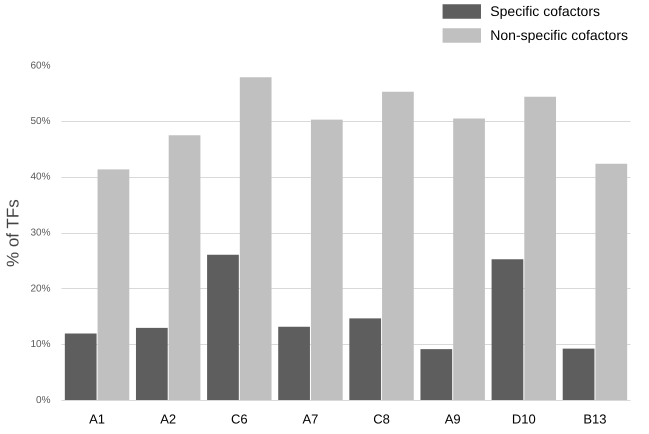 This screenshot has height=434, width=649. I want to click on y-tick-label: 40%, so click(40, 177).